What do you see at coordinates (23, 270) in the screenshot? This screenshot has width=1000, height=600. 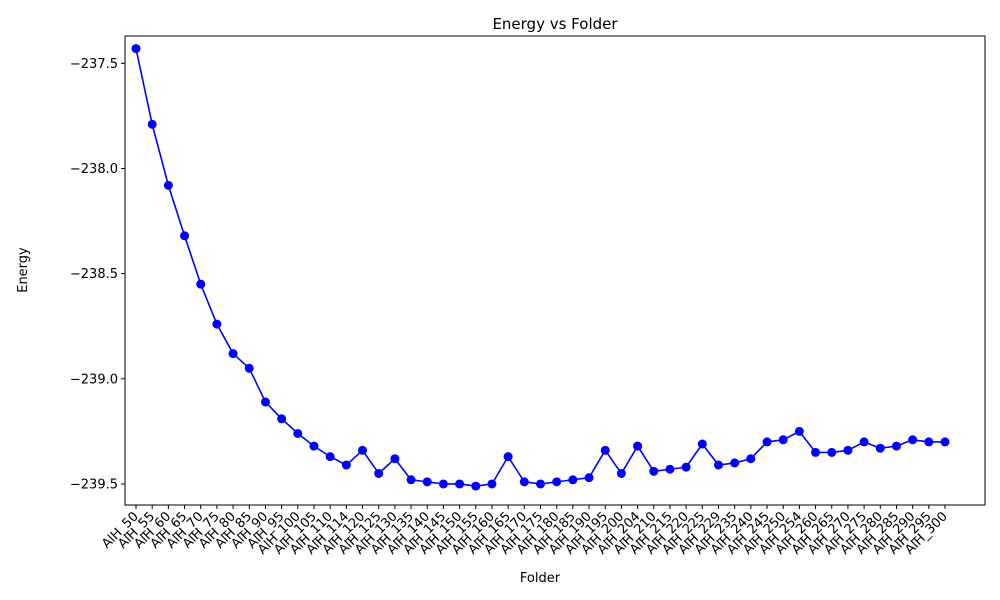 I see `y-axis-label: Energy` at bounding box center [23, 270].